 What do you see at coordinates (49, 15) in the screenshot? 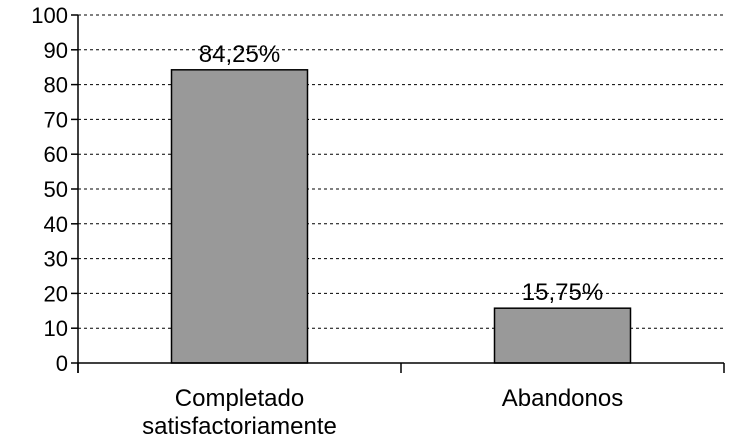
I see `y-tick-label: 100` at bounding box center [49, 15].